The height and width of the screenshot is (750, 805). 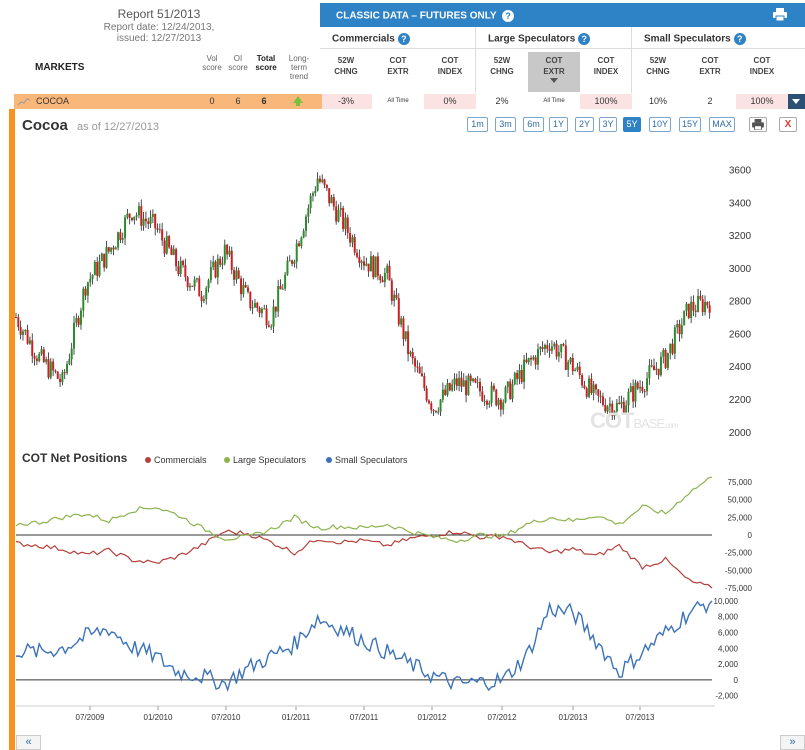 I want to click on range-button-10y: 10Y, so click(x=660, y=124).